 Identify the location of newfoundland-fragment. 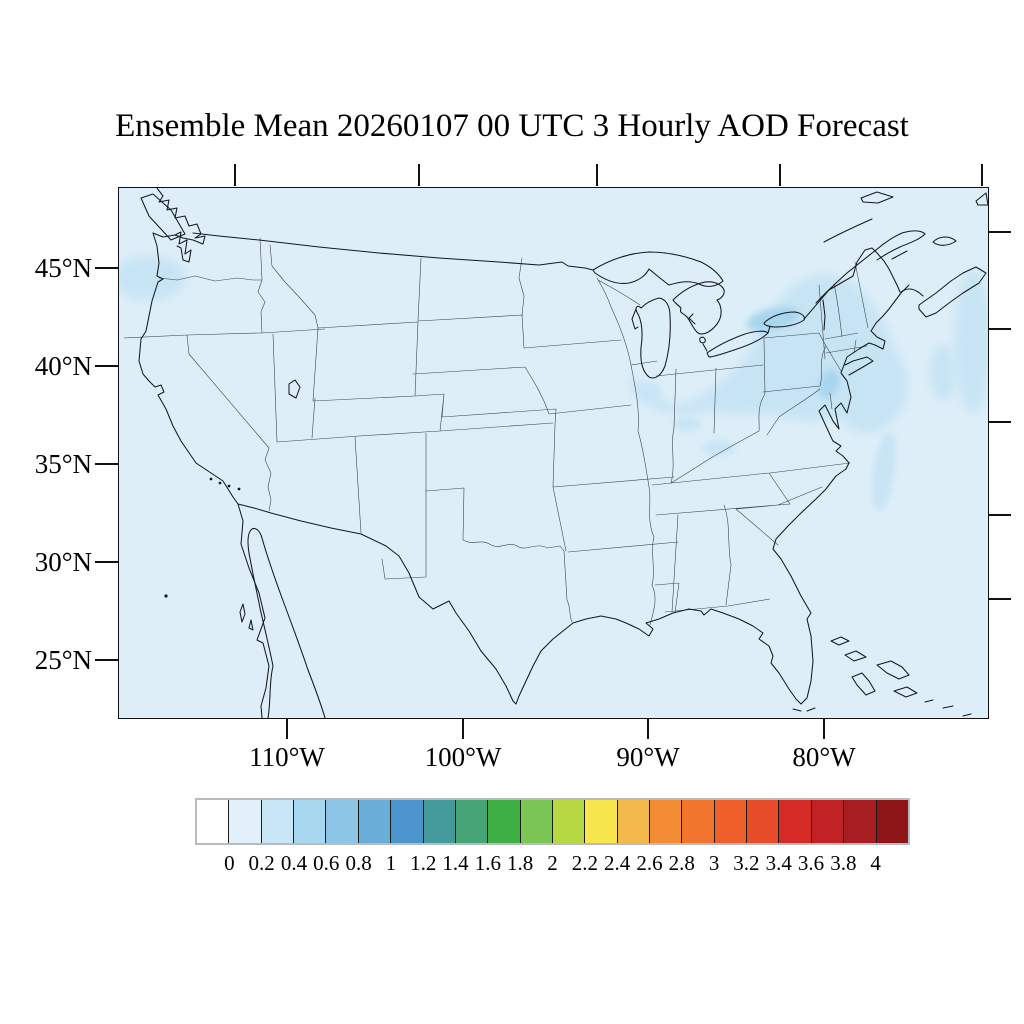
(981, 199).